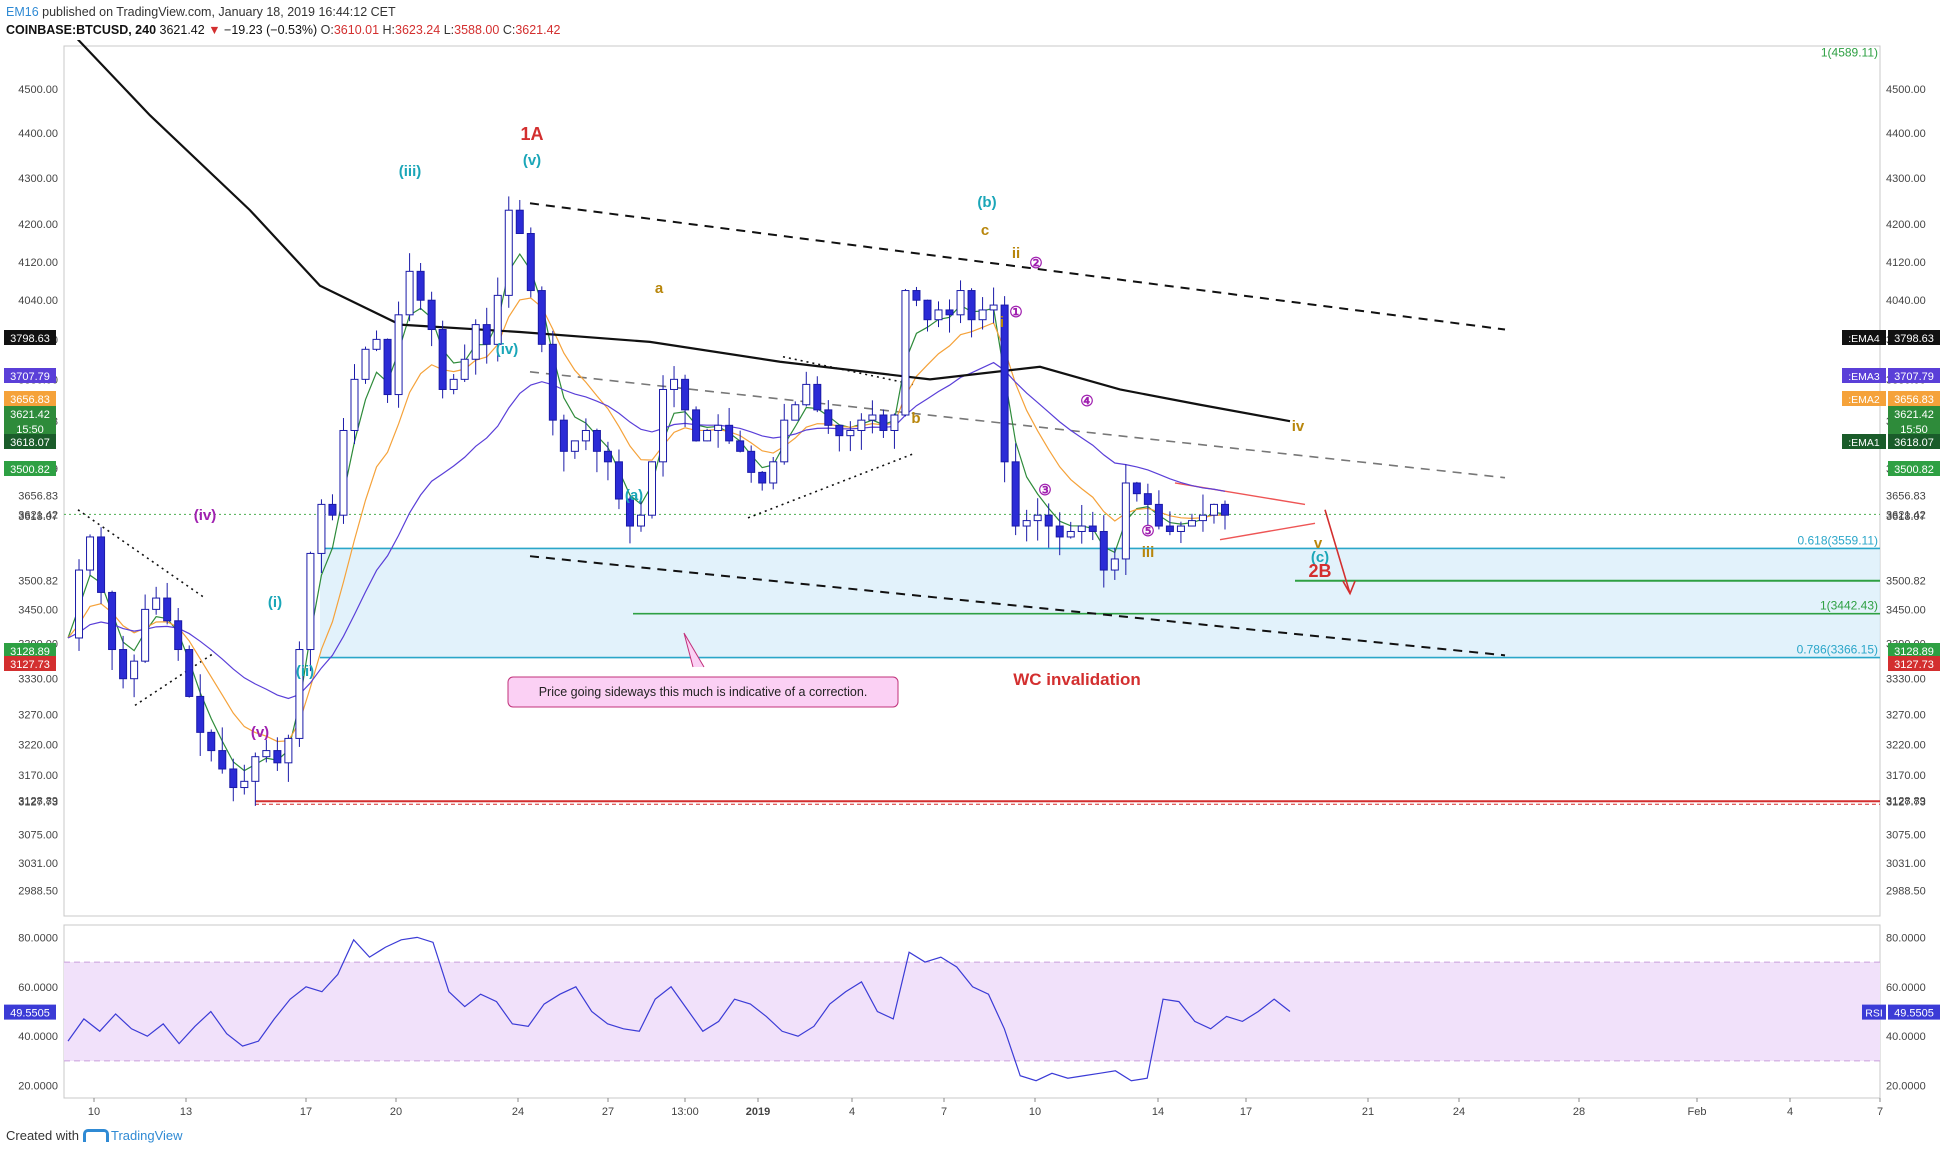 Image resolution: width=1951 pixels, height=1154 pixels. I want to click on fib-label: 0.618(3559.11), so click(1837, 540).